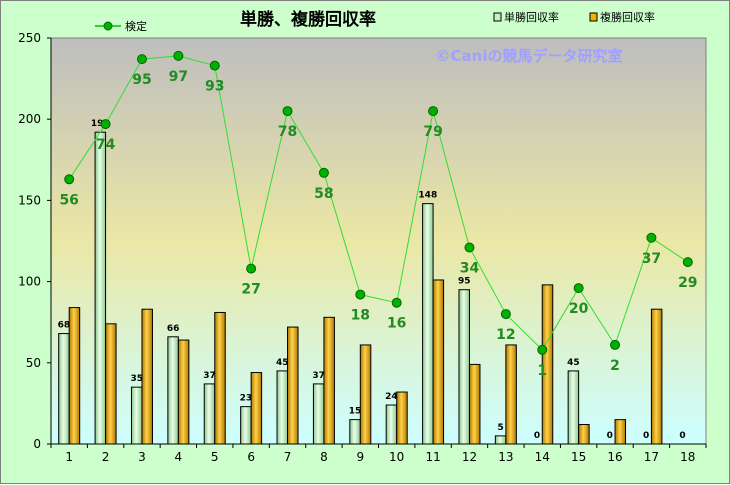 Image resolution: width=730 pixels, height=485 pixels. I want to click on x-tick-label: 12, so click(469, 457).